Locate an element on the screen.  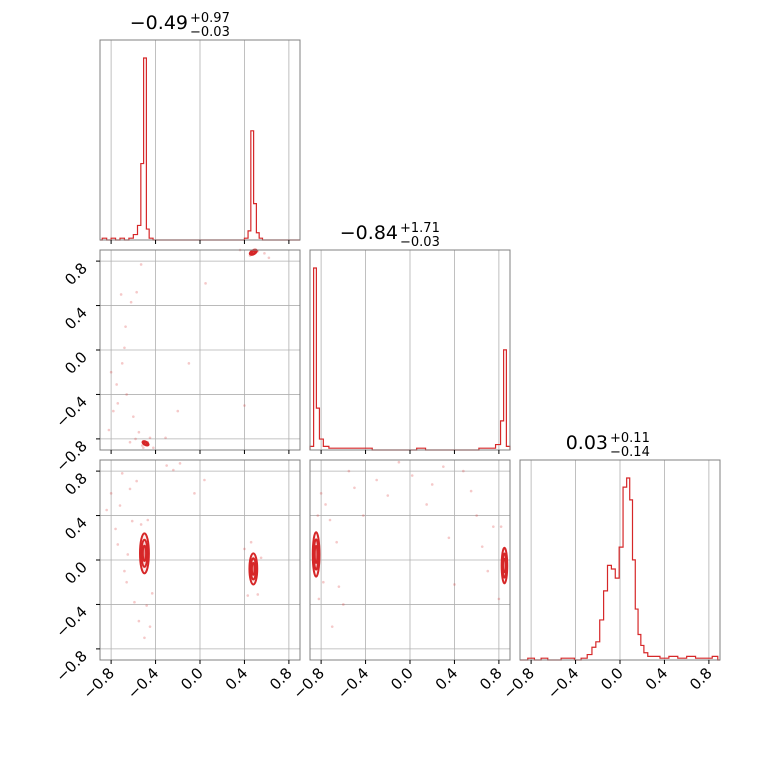
panel-title: 0.03 +0.11−0.14 is located at coordinates (608, 445).